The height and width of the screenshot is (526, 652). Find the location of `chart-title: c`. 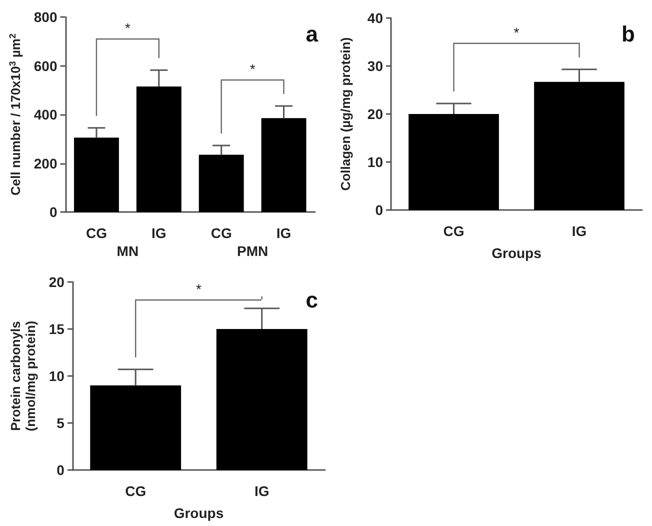

chart-title: c is located at coordinates (312, 300).